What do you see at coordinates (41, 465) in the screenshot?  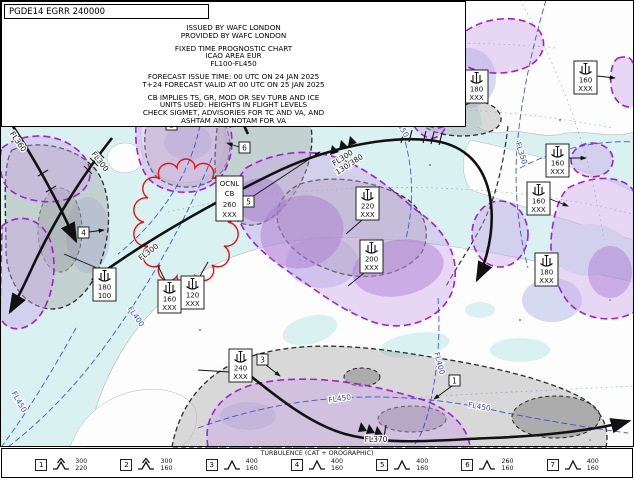 I see `legend-item-number: 1` at bounding box center [41, 465].